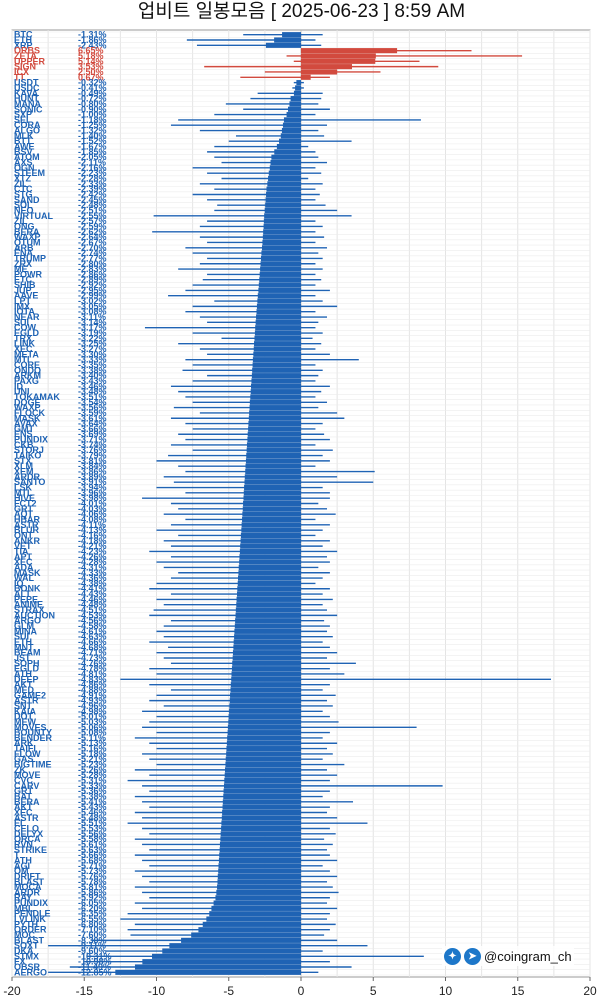 The image size is (603, 999). What do you see at coordinates (92, 354) in the screenshot?
I see `pct-label: -3.30%` at bounding box center [92, 354].